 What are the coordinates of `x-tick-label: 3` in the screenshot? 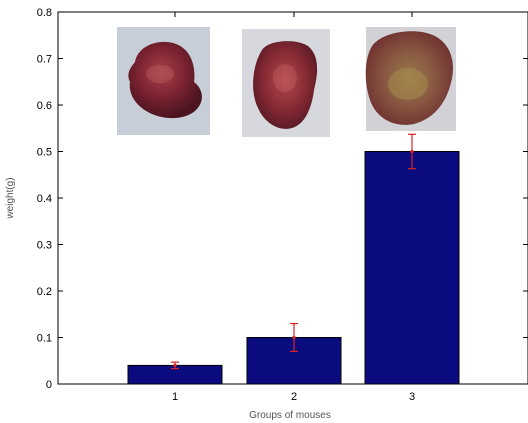 It's located at (412, 397).